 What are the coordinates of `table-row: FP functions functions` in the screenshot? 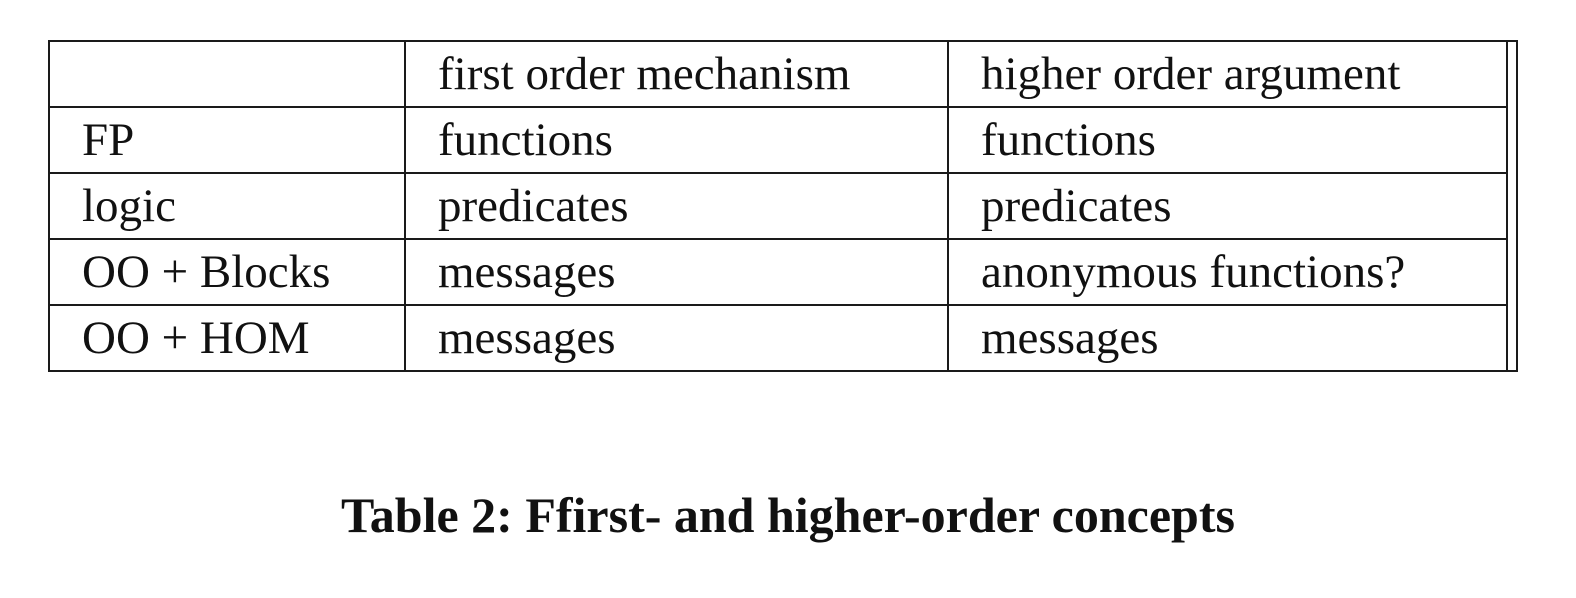 It's located at (779, 140).